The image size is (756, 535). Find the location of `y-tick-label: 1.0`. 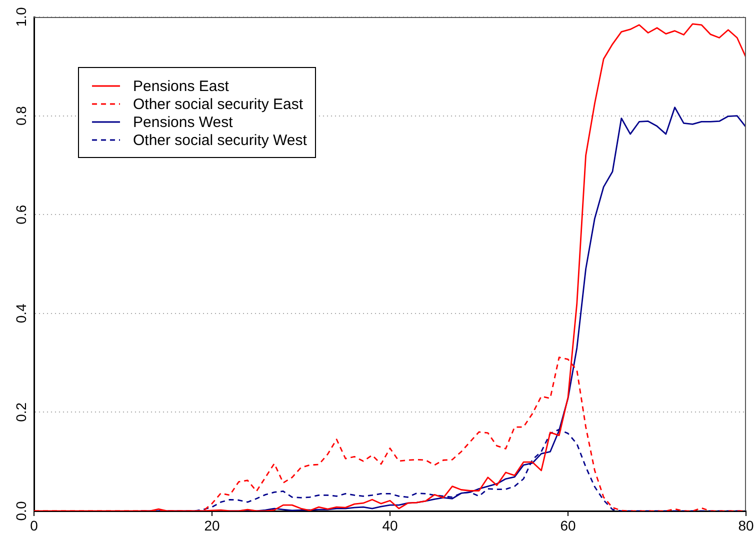

y-tick-label: 1.0 is located at coordinates (21, 17).